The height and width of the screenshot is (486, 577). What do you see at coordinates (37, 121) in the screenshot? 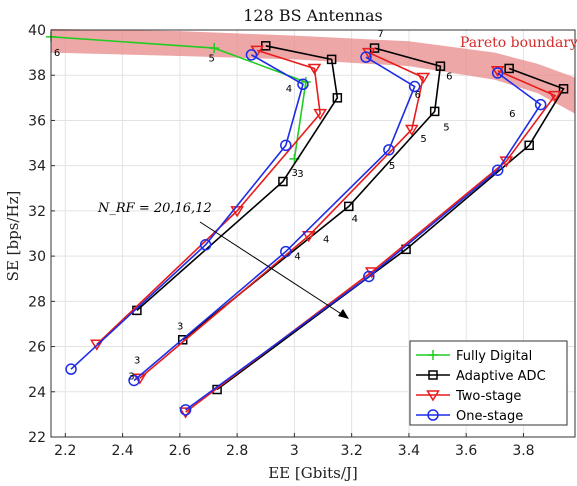
I see `y-tick-label: 36` at bounding box center [37, 121].